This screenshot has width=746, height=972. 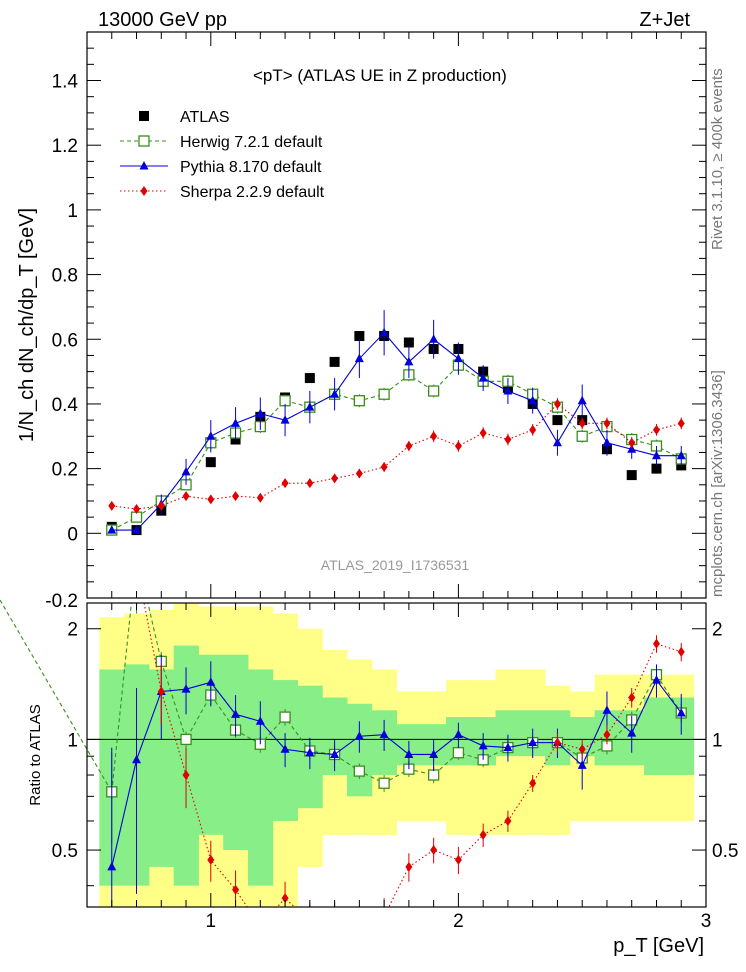 What do you see at coordinates (251, 142) in the screenshot?
I see `legend-entry: Herwig 7.2.1 default` at bounding box center [251, 142].